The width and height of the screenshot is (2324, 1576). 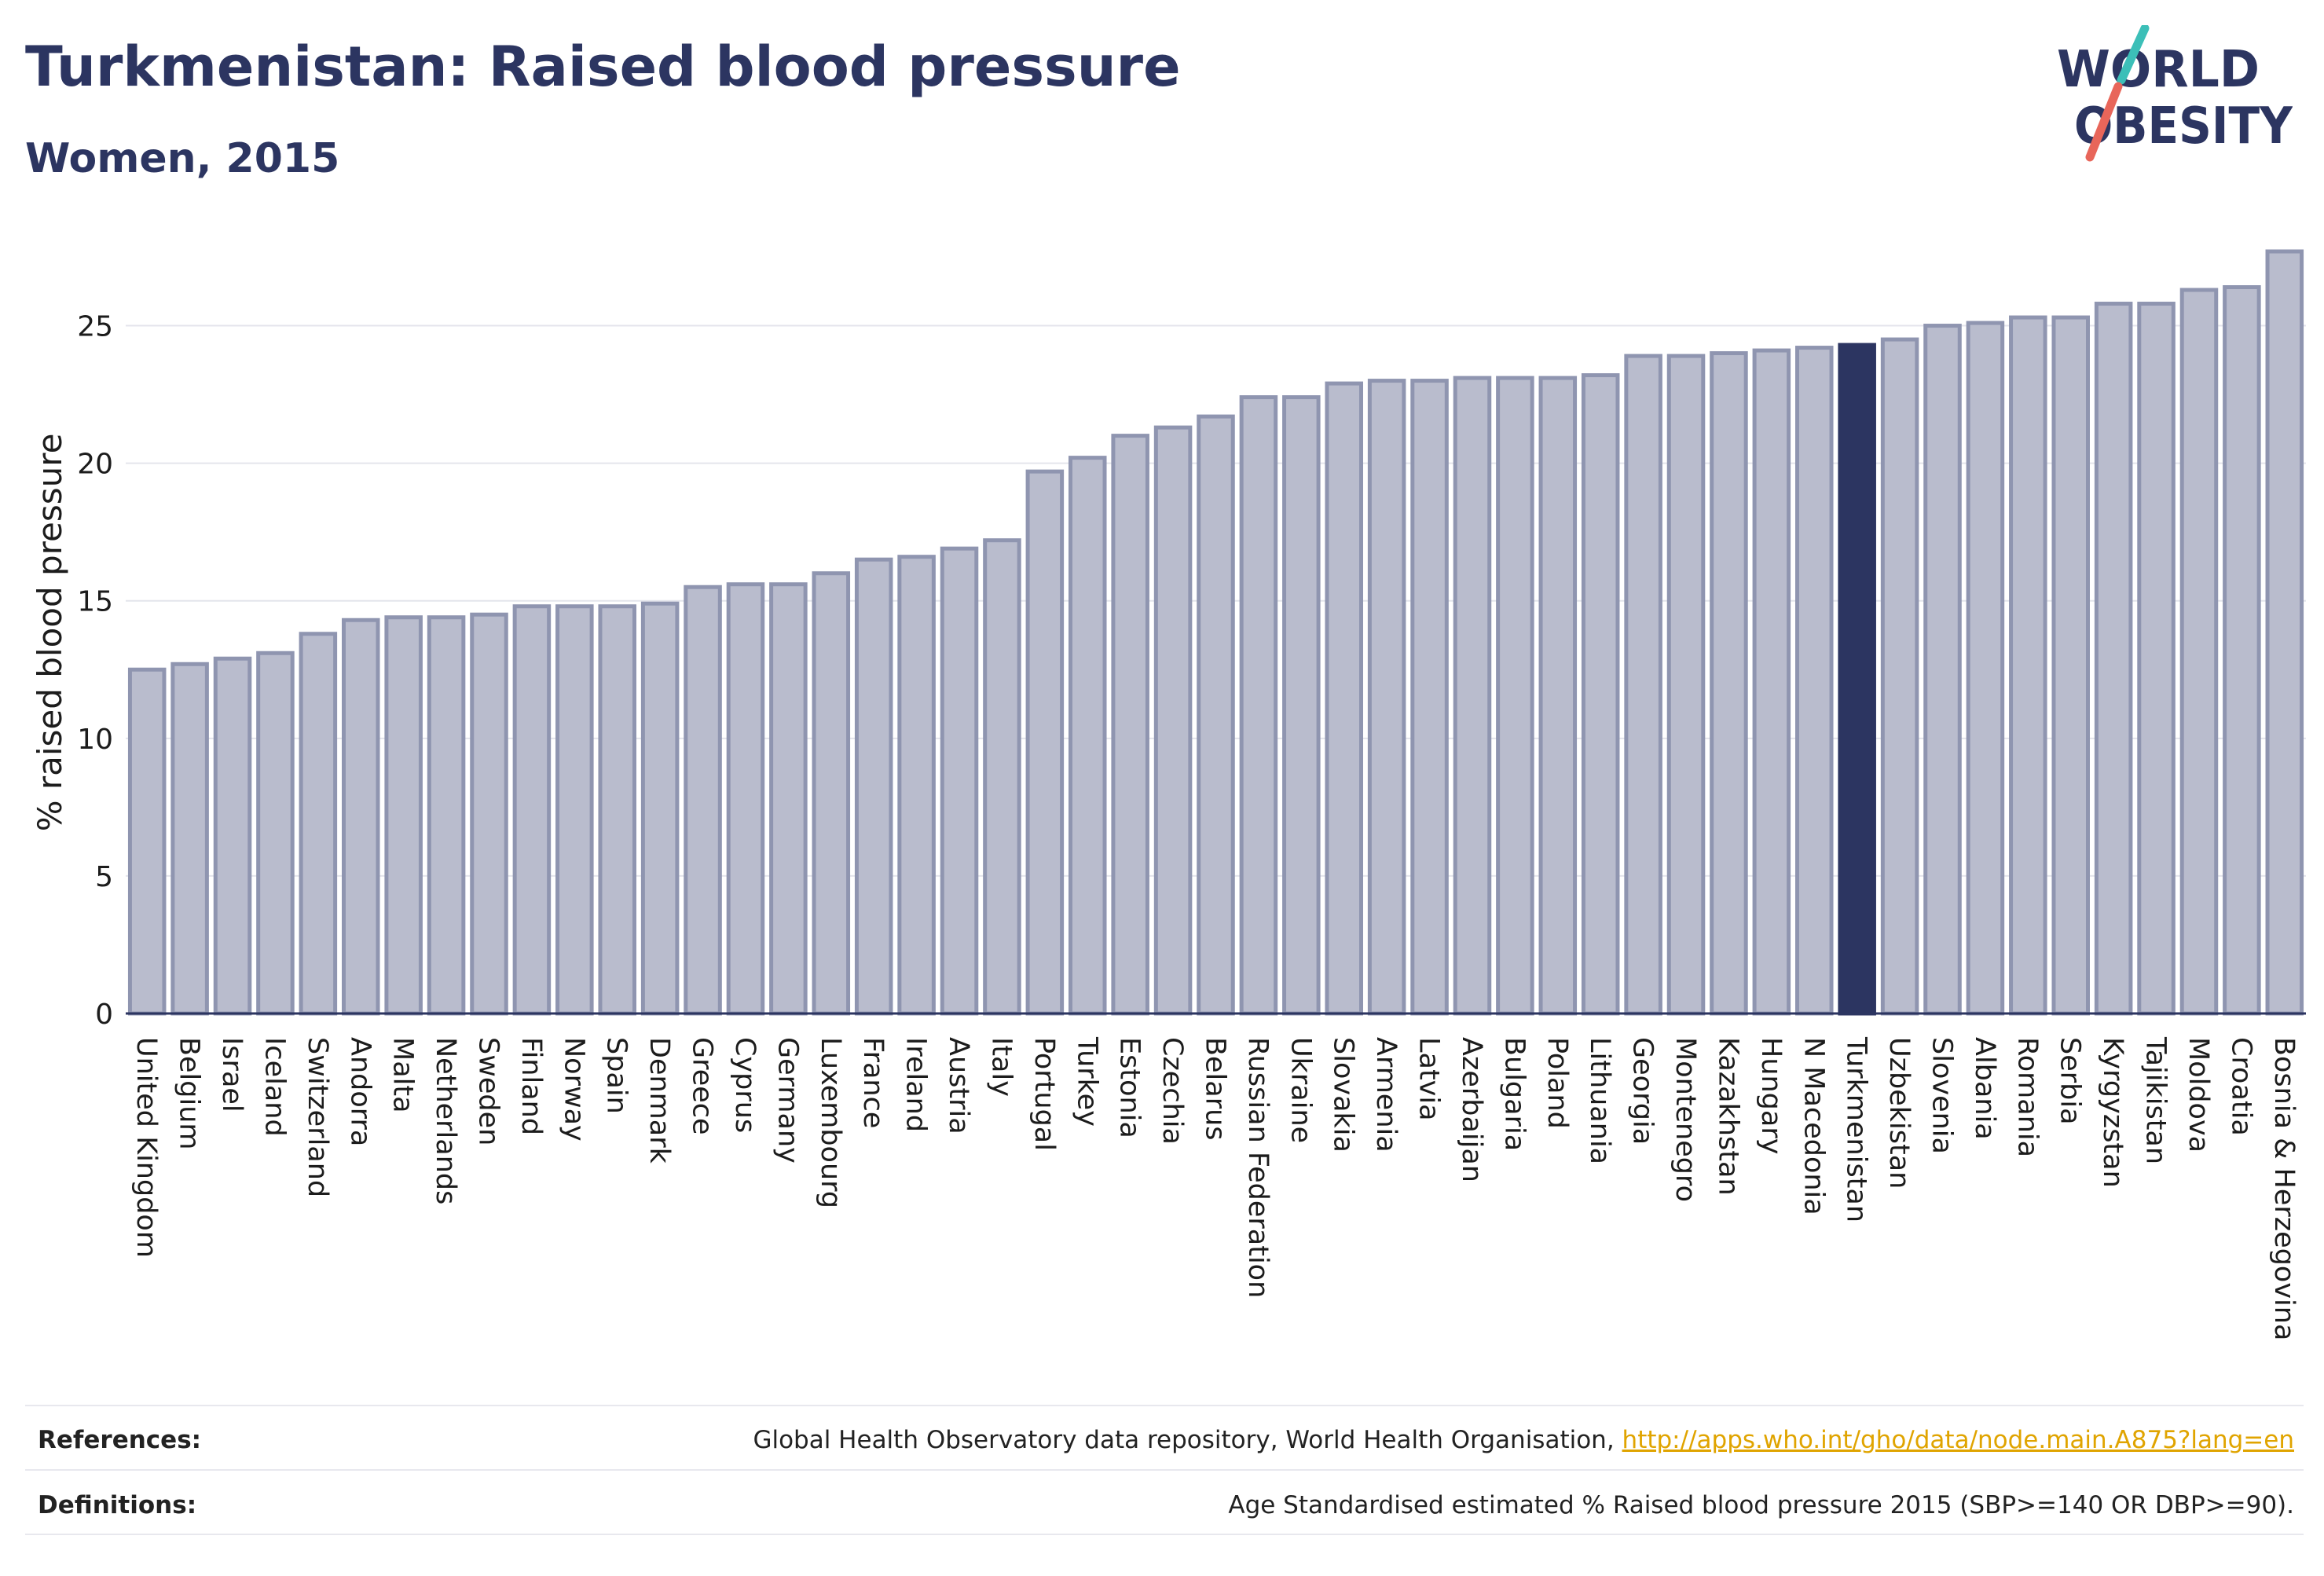 What do you see at coordinates (403, 1075) in the screenshot?
I see `x-tick-label: Malta` at bounding box center [403, 1075].